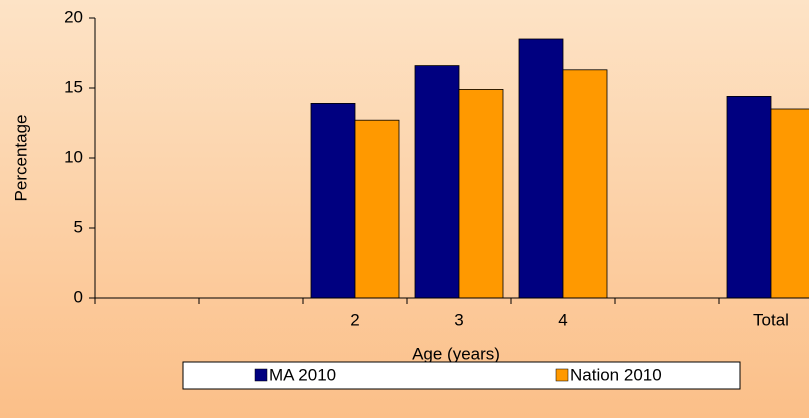  Describe the element at coordinates (616, 374) in the screenshot. I see `legend-label: Nation 2010` at that location.